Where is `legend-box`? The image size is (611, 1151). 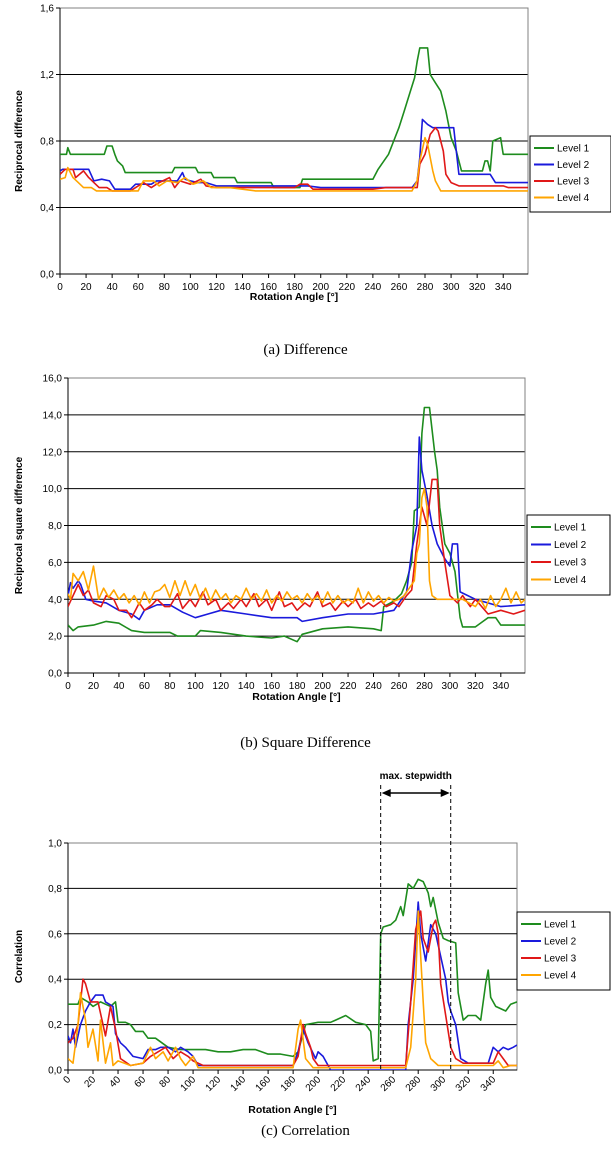
legend-box is located at coordinates (568, 555).